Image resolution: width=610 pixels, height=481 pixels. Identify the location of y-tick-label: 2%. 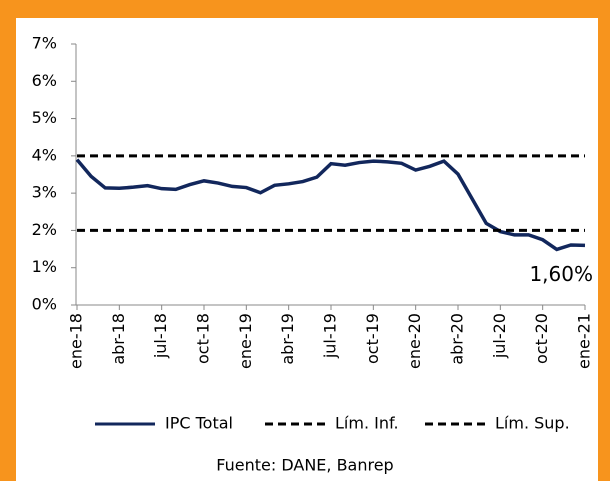
(44, 229).